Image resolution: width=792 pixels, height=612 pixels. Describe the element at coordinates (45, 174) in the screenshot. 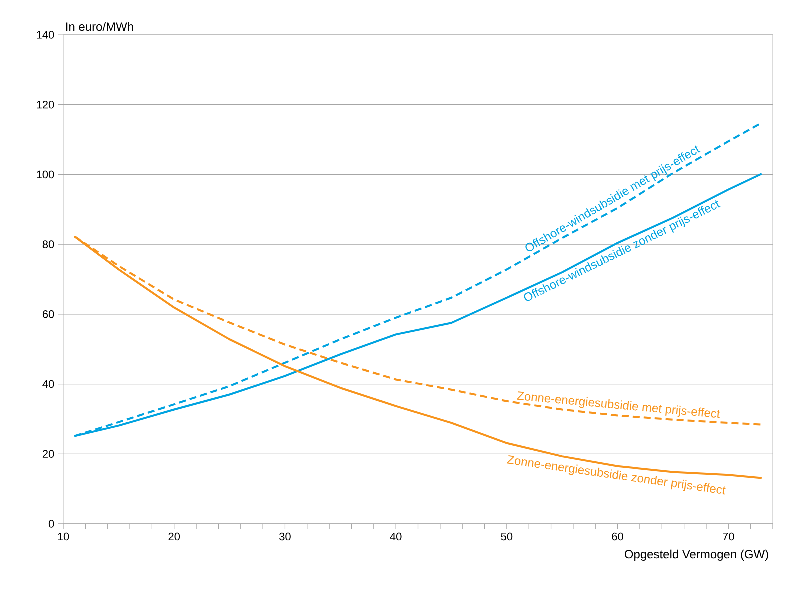

I see `y-tick-label: 100` at that location.